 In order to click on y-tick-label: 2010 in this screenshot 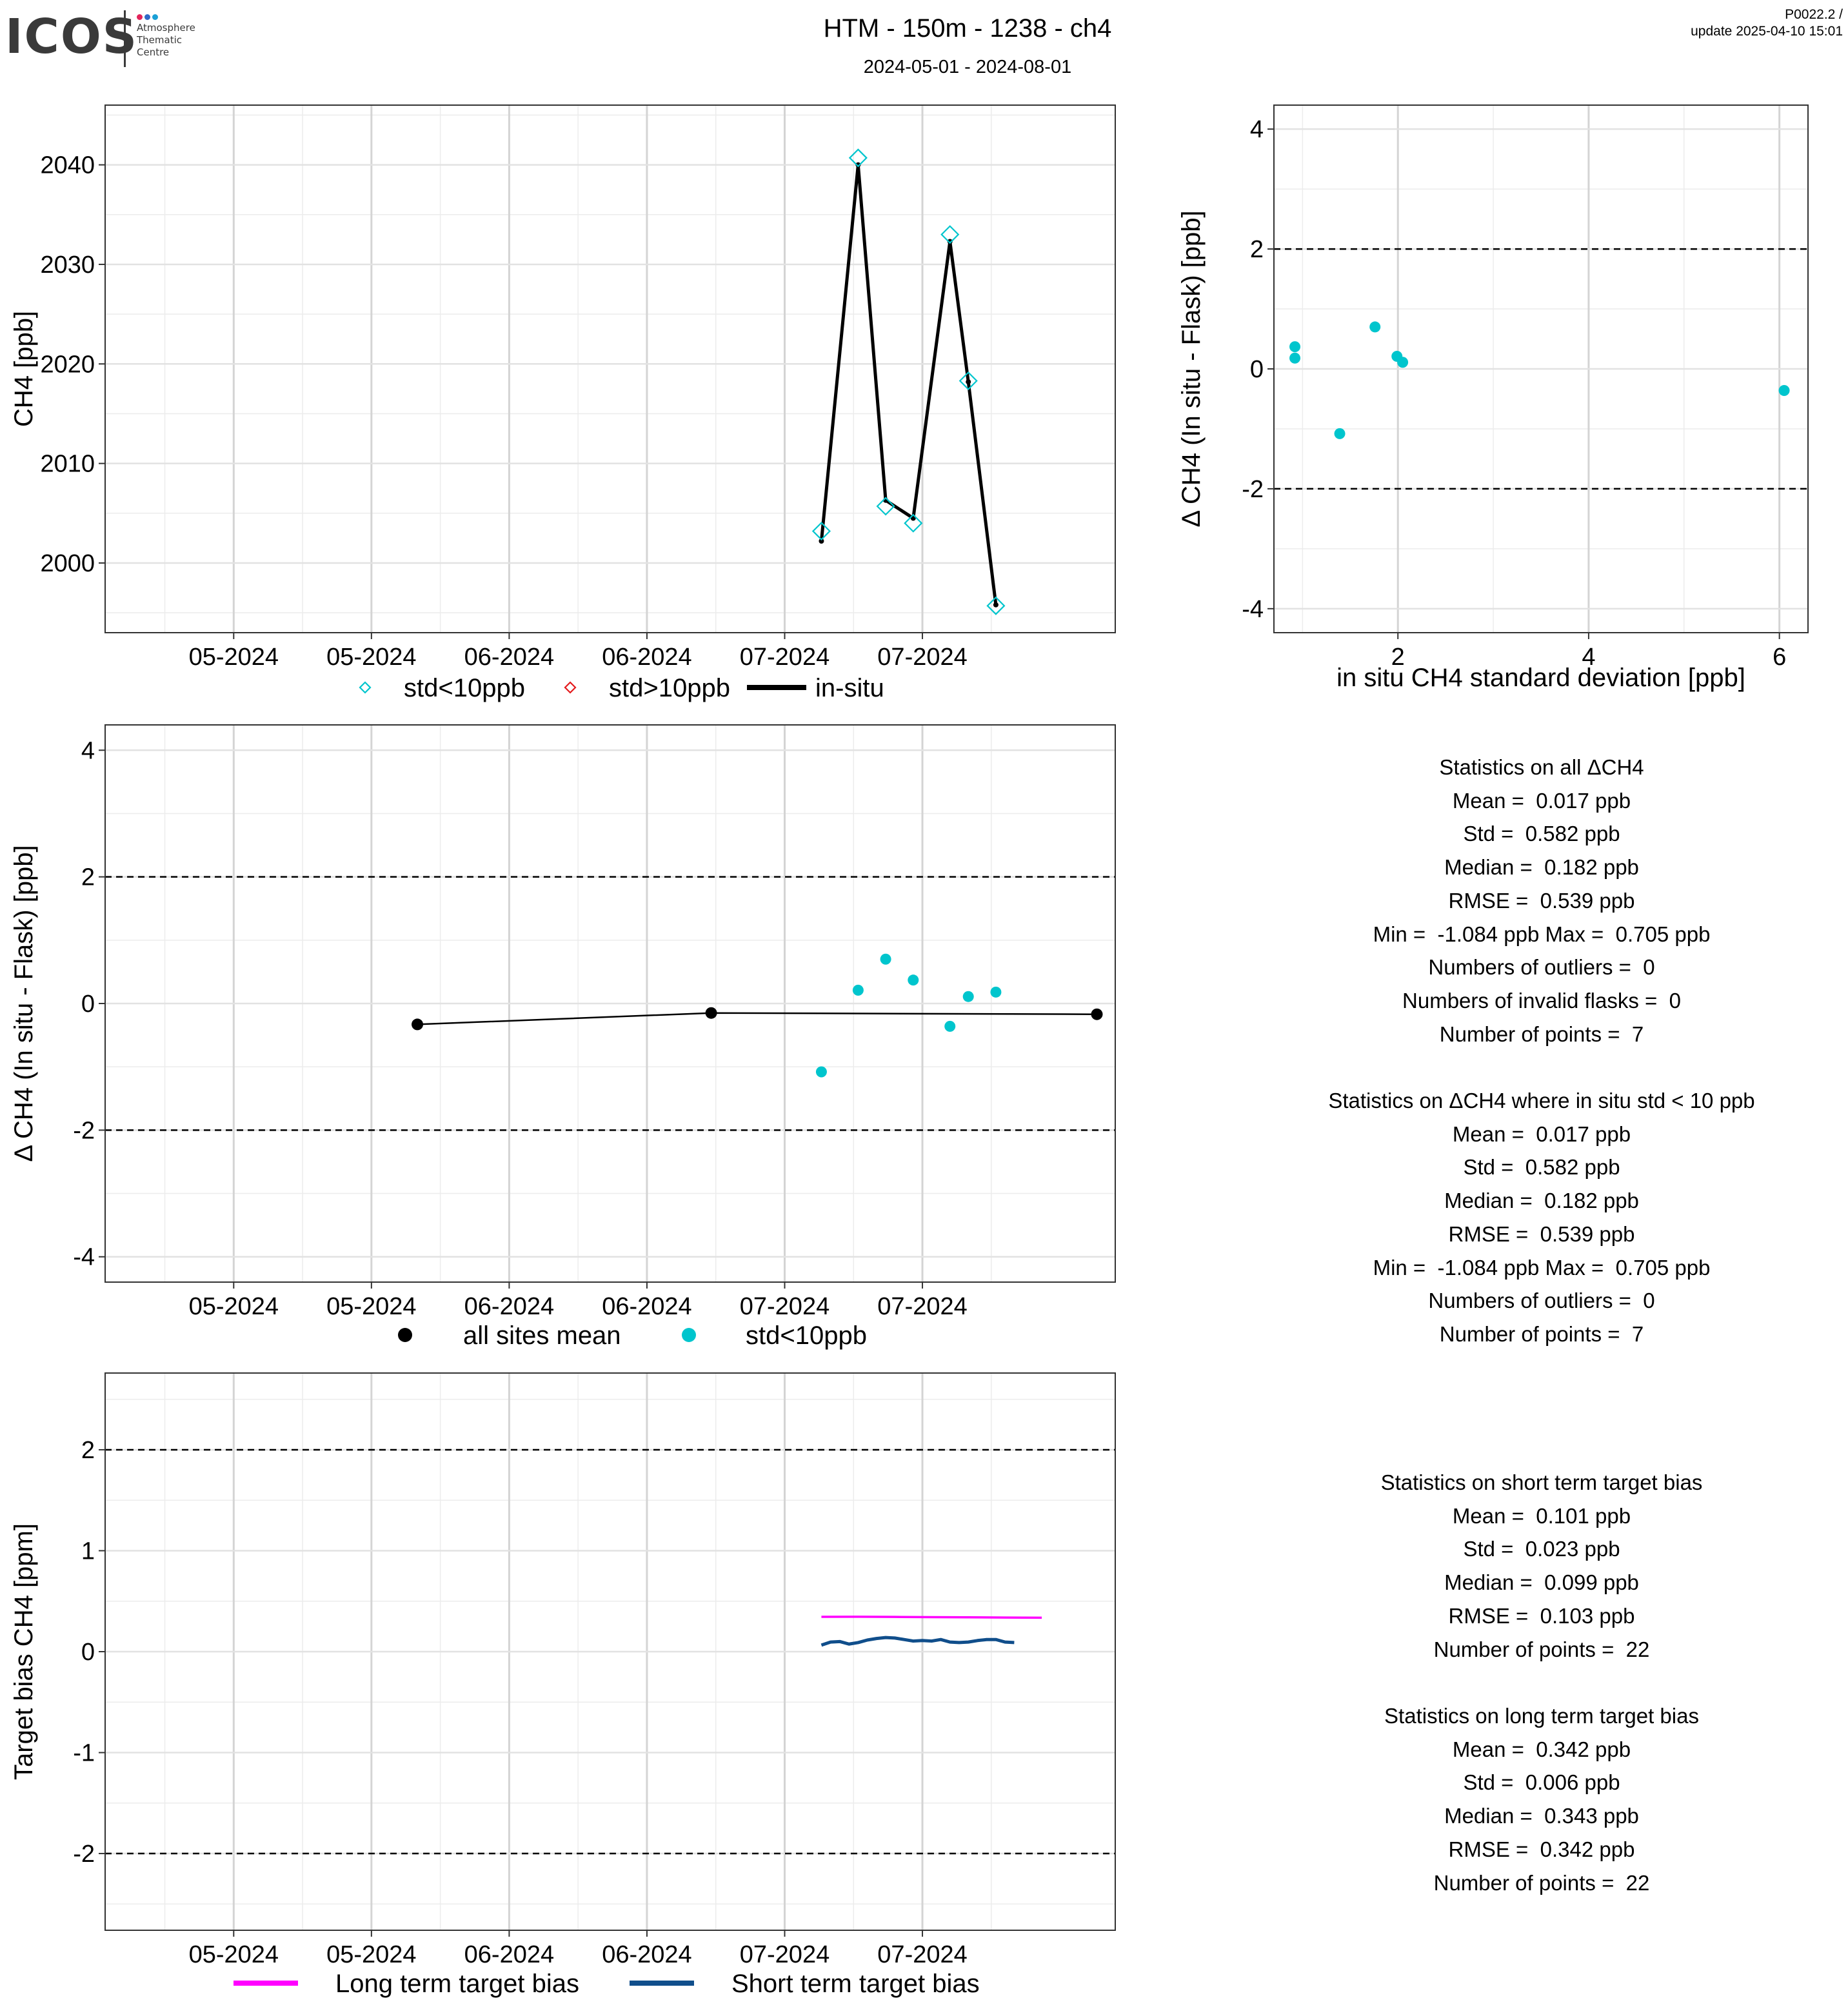, I will do `click(67, 464)`.